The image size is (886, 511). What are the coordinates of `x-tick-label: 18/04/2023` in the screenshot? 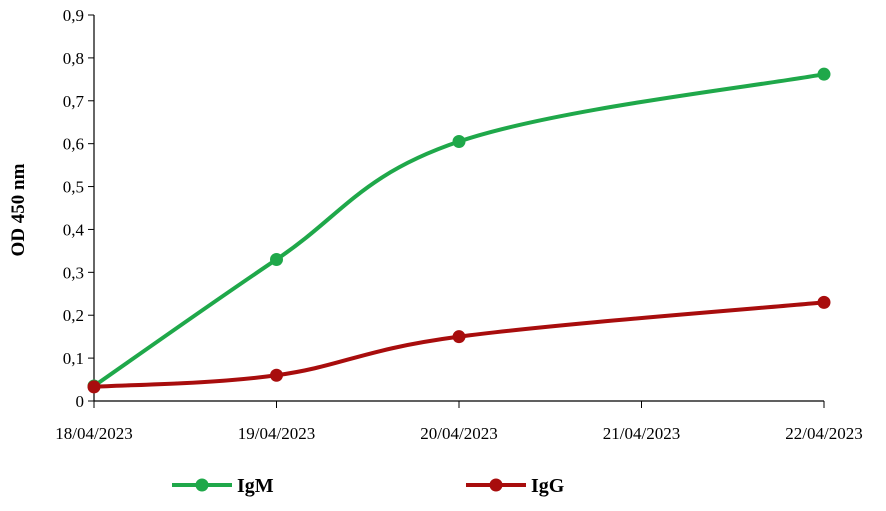 It's located at (93, 433).